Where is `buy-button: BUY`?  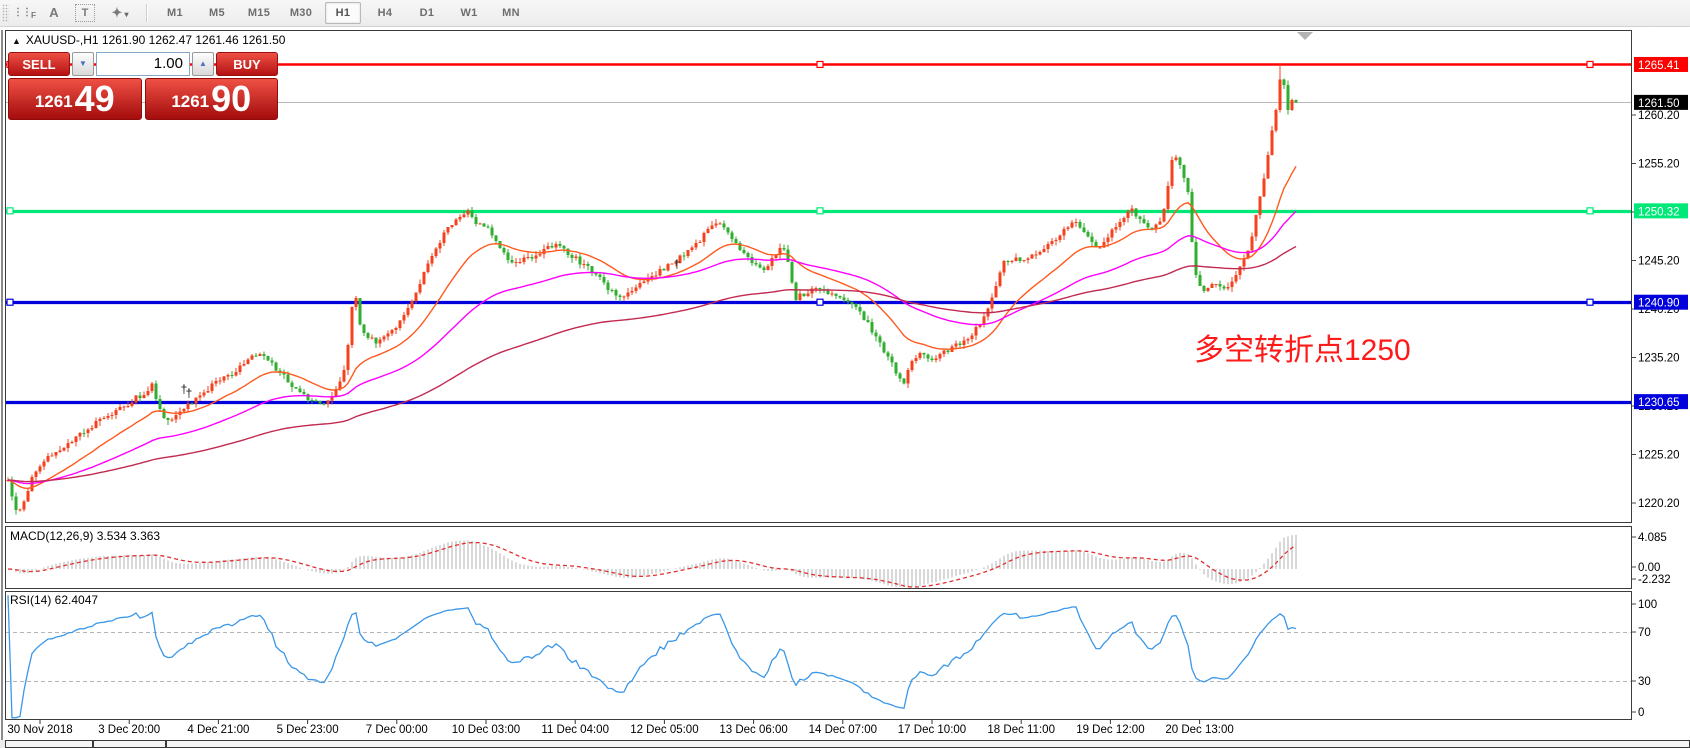 buy-button: BUY is located at coordinates (247, 64).